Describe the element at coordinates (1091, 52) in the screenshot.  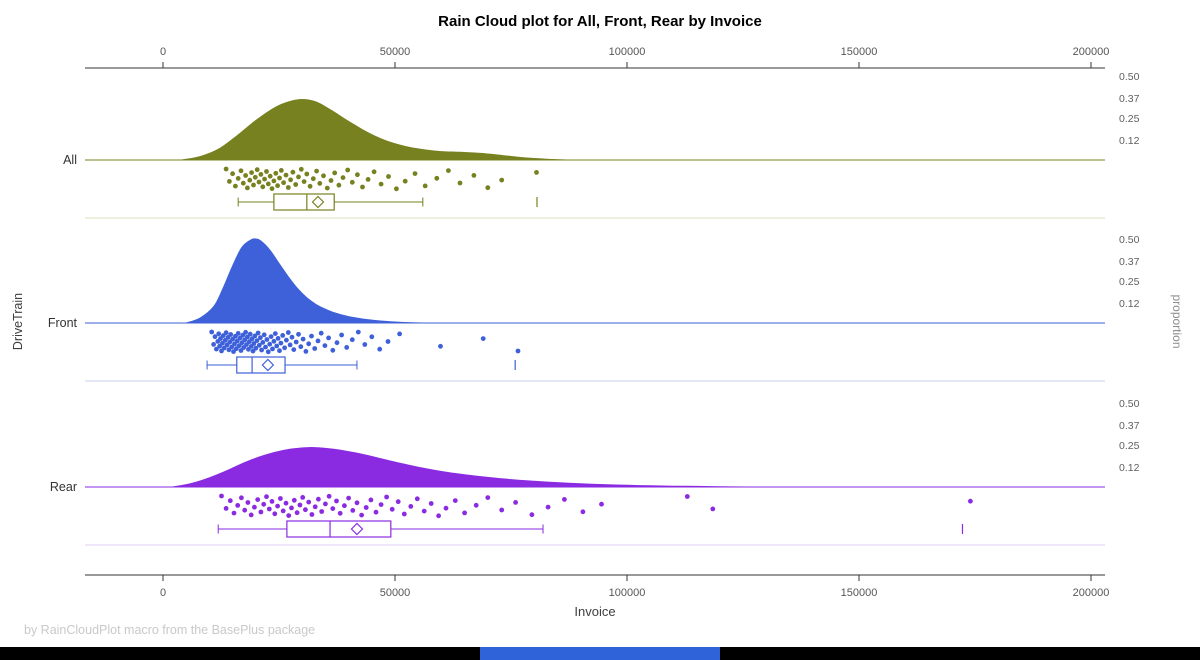
I see `top-axis-tick-label: 200000` at that location.